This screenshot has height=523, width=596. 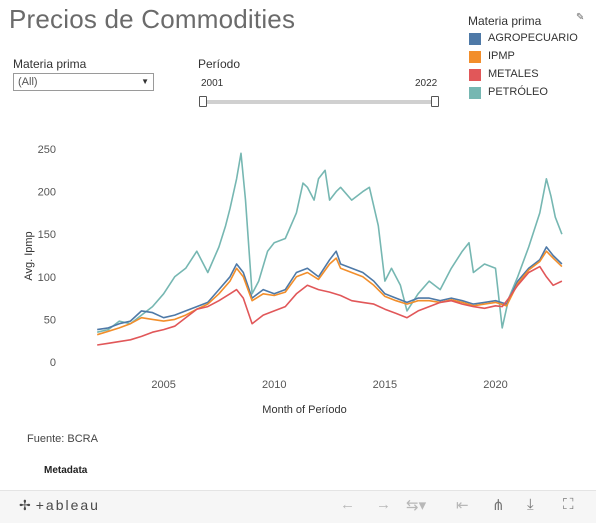 I want to click on download-icon: ⤓, so click(x=530, y=504).